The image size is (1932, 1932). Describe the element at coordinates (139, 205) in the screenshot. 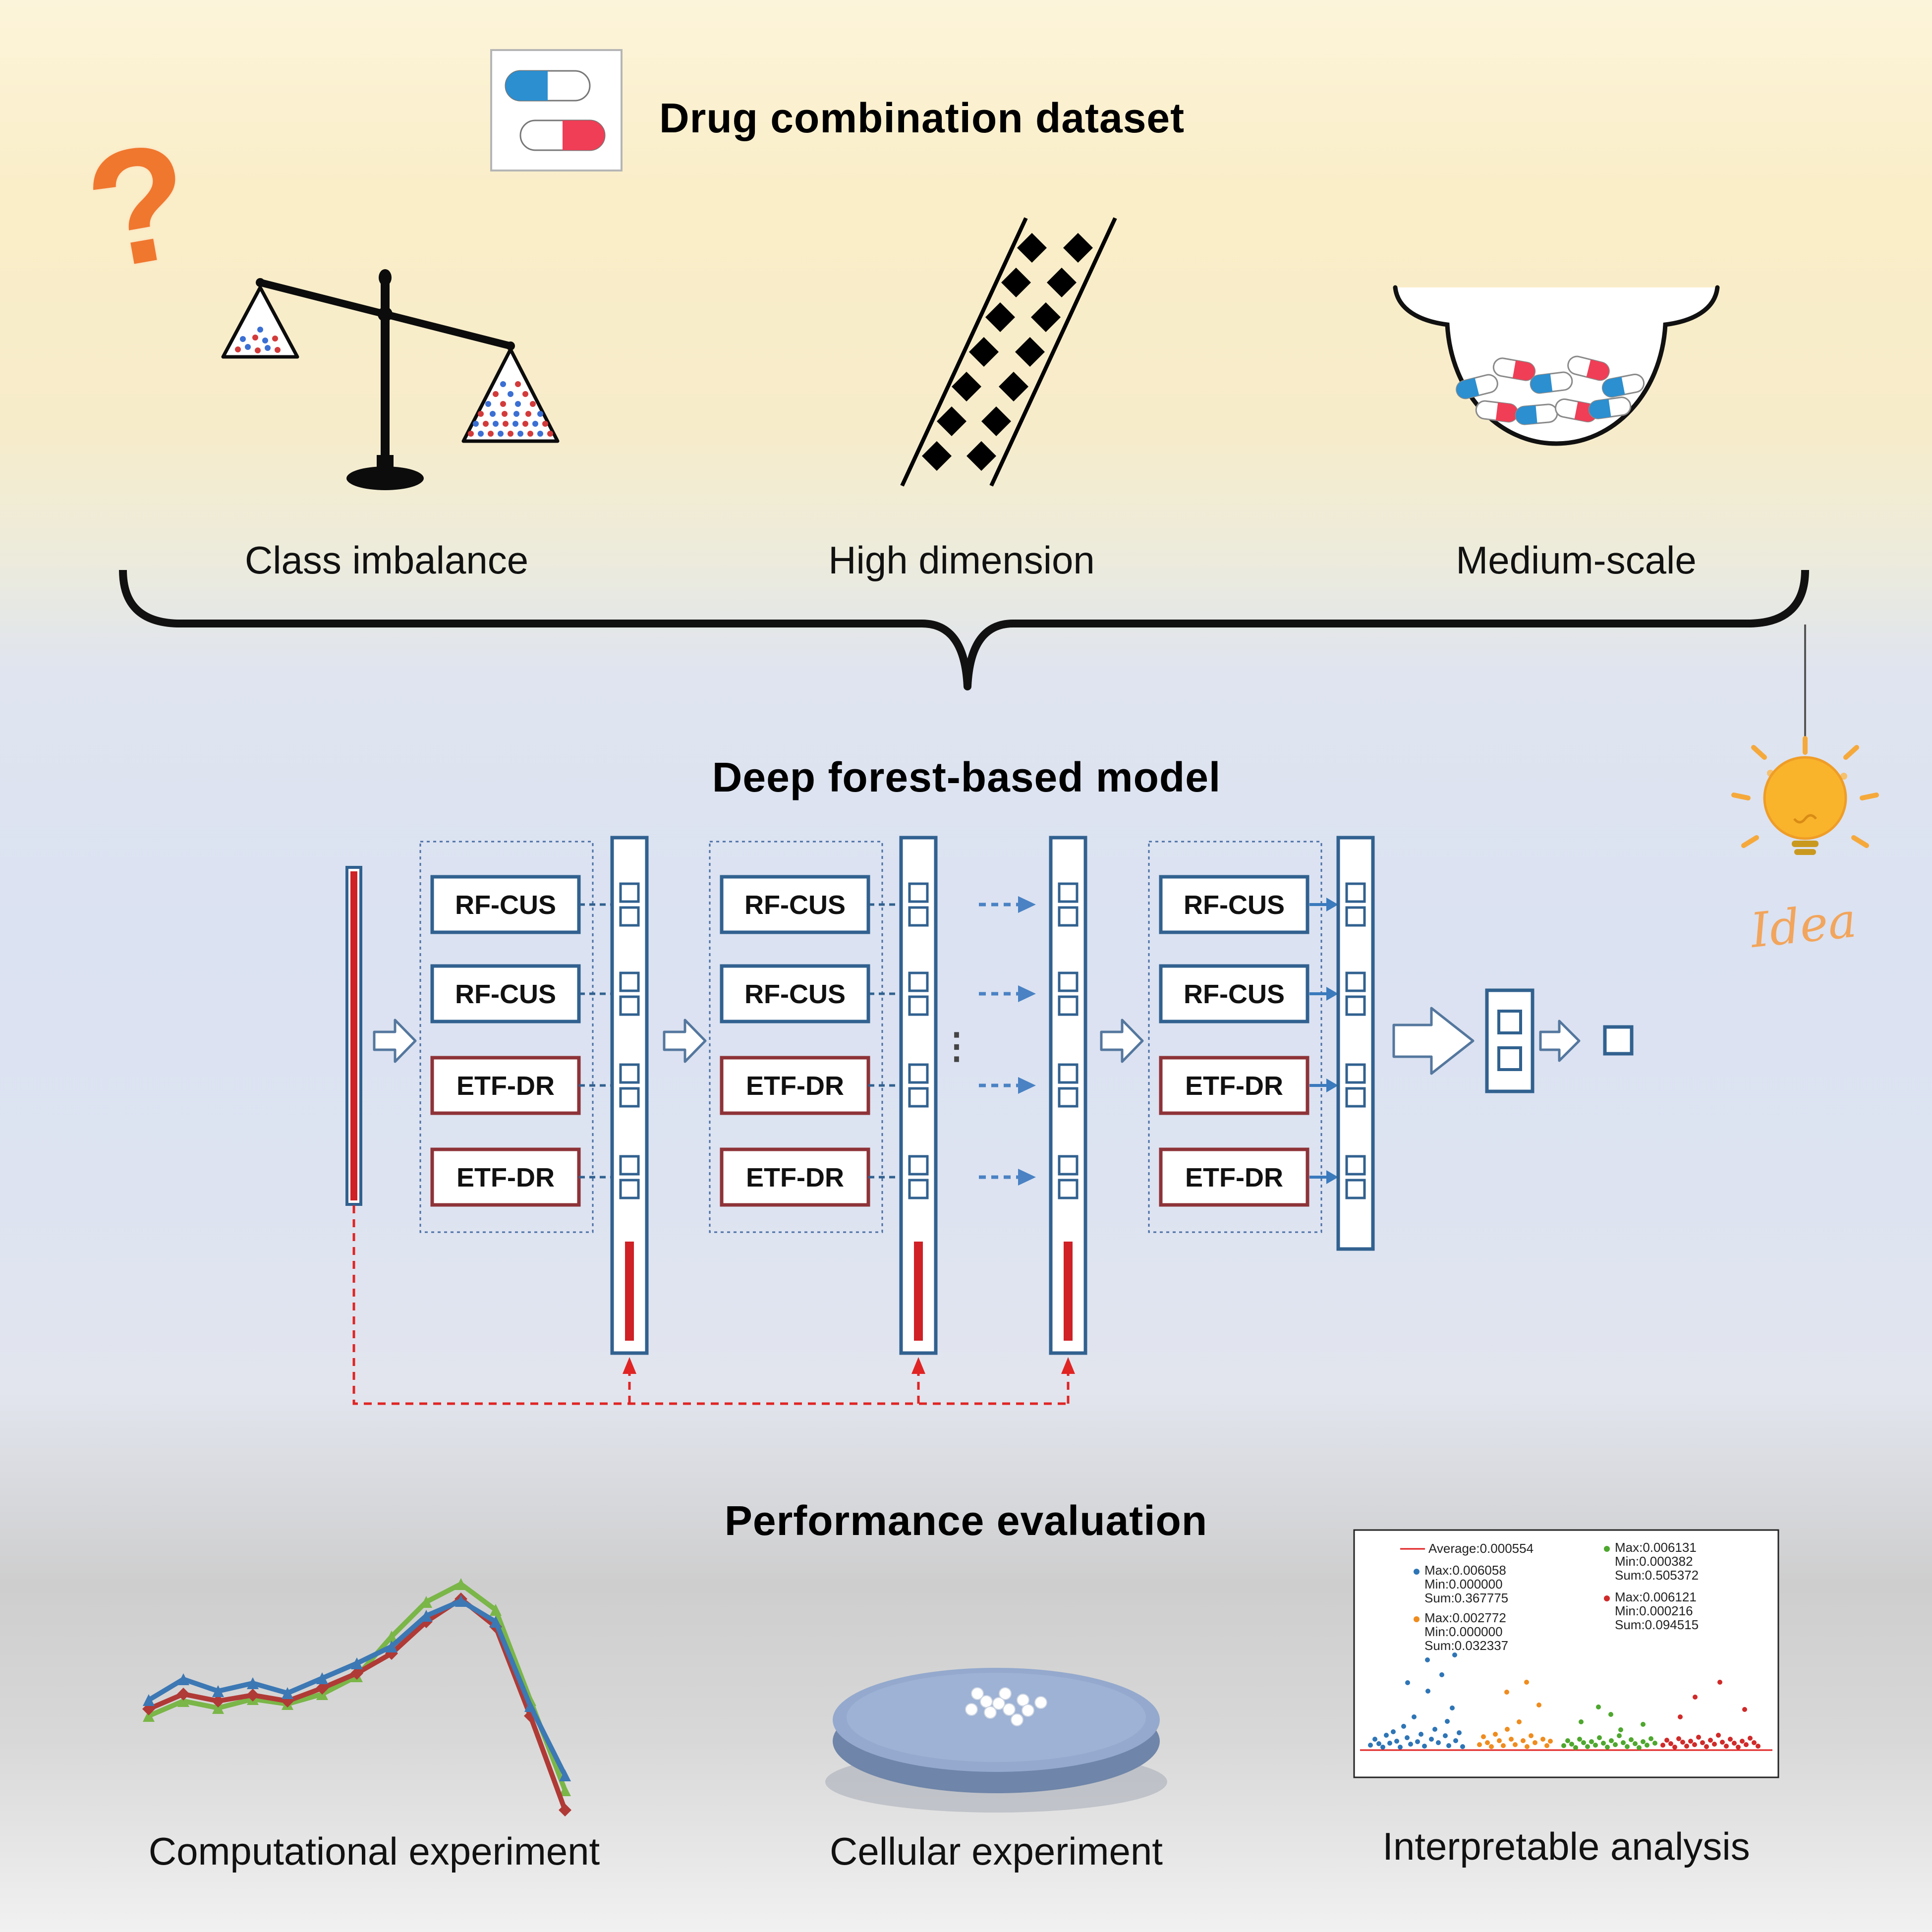

I see `question-mark: ?` at that location.